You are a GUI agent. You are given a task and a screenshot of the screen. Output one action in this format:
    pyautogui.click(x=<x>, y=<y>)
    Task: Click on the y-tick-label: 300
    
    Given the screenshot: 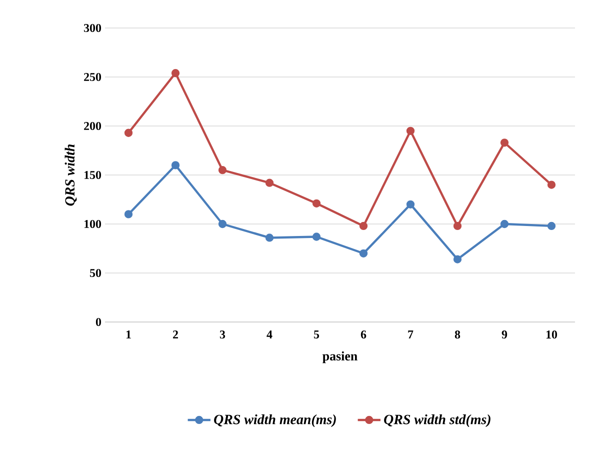 What is the action you would take?
    pyautogui.click(x=93, y=28)
    